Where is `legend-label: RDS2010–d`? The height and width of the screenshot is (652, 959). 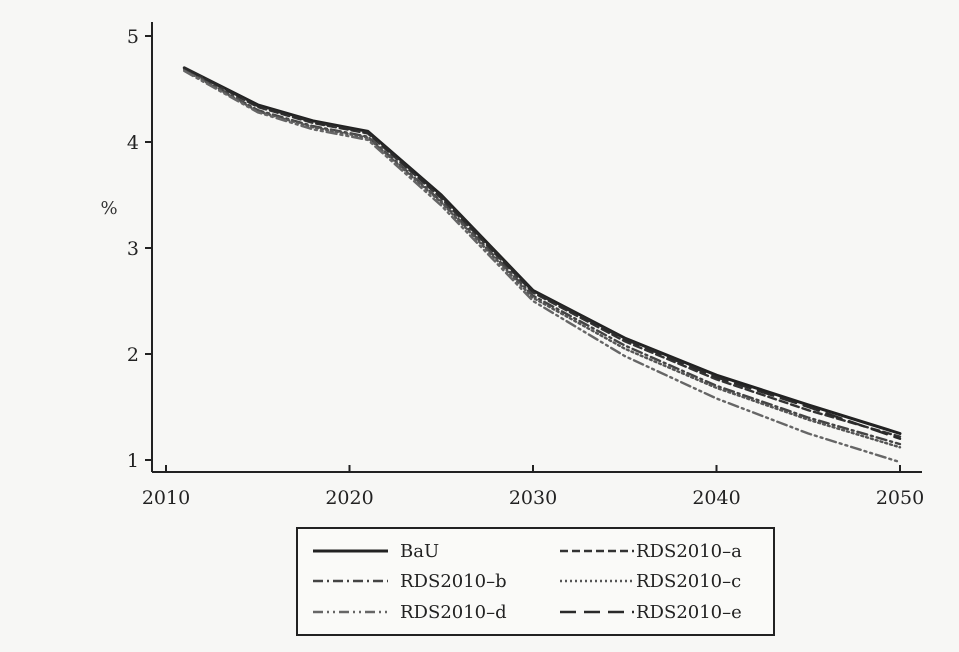
legend-label: RDS2010–d is located at coordinates (453, 612).